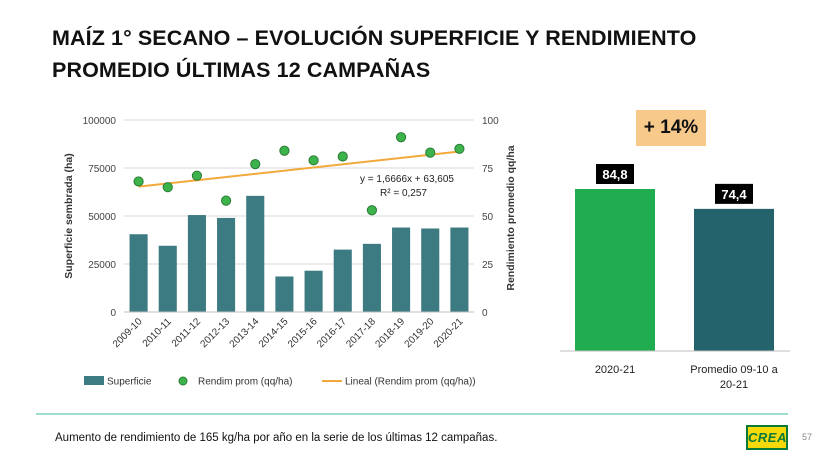 This screenshot has width=825, height=476. I want to click on y2-tick-label: 25, so click(488, 265).